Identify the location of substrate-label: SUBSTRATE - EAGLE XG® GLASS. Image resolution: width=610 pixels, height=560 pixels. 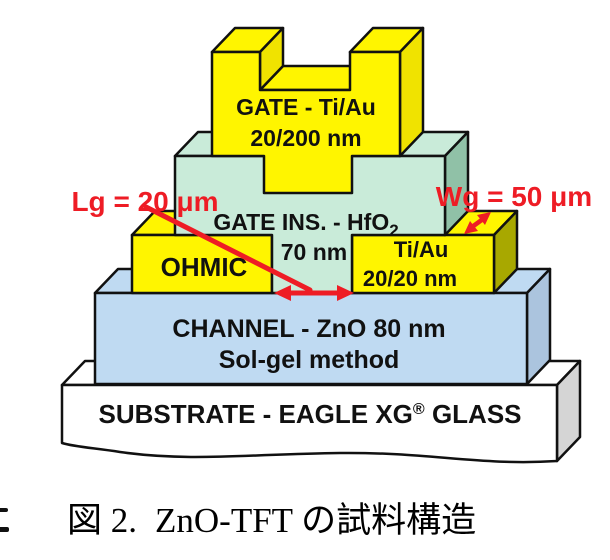
(309, 414).